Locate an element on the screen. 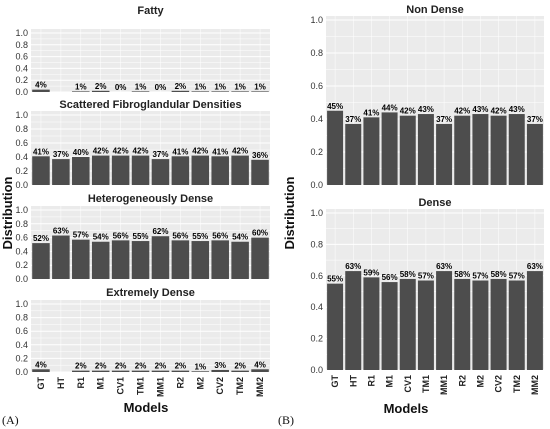 The width and height of the screenshot is (550, 429). y-tick-label: 0.4 is located at coordinates (21, 68).